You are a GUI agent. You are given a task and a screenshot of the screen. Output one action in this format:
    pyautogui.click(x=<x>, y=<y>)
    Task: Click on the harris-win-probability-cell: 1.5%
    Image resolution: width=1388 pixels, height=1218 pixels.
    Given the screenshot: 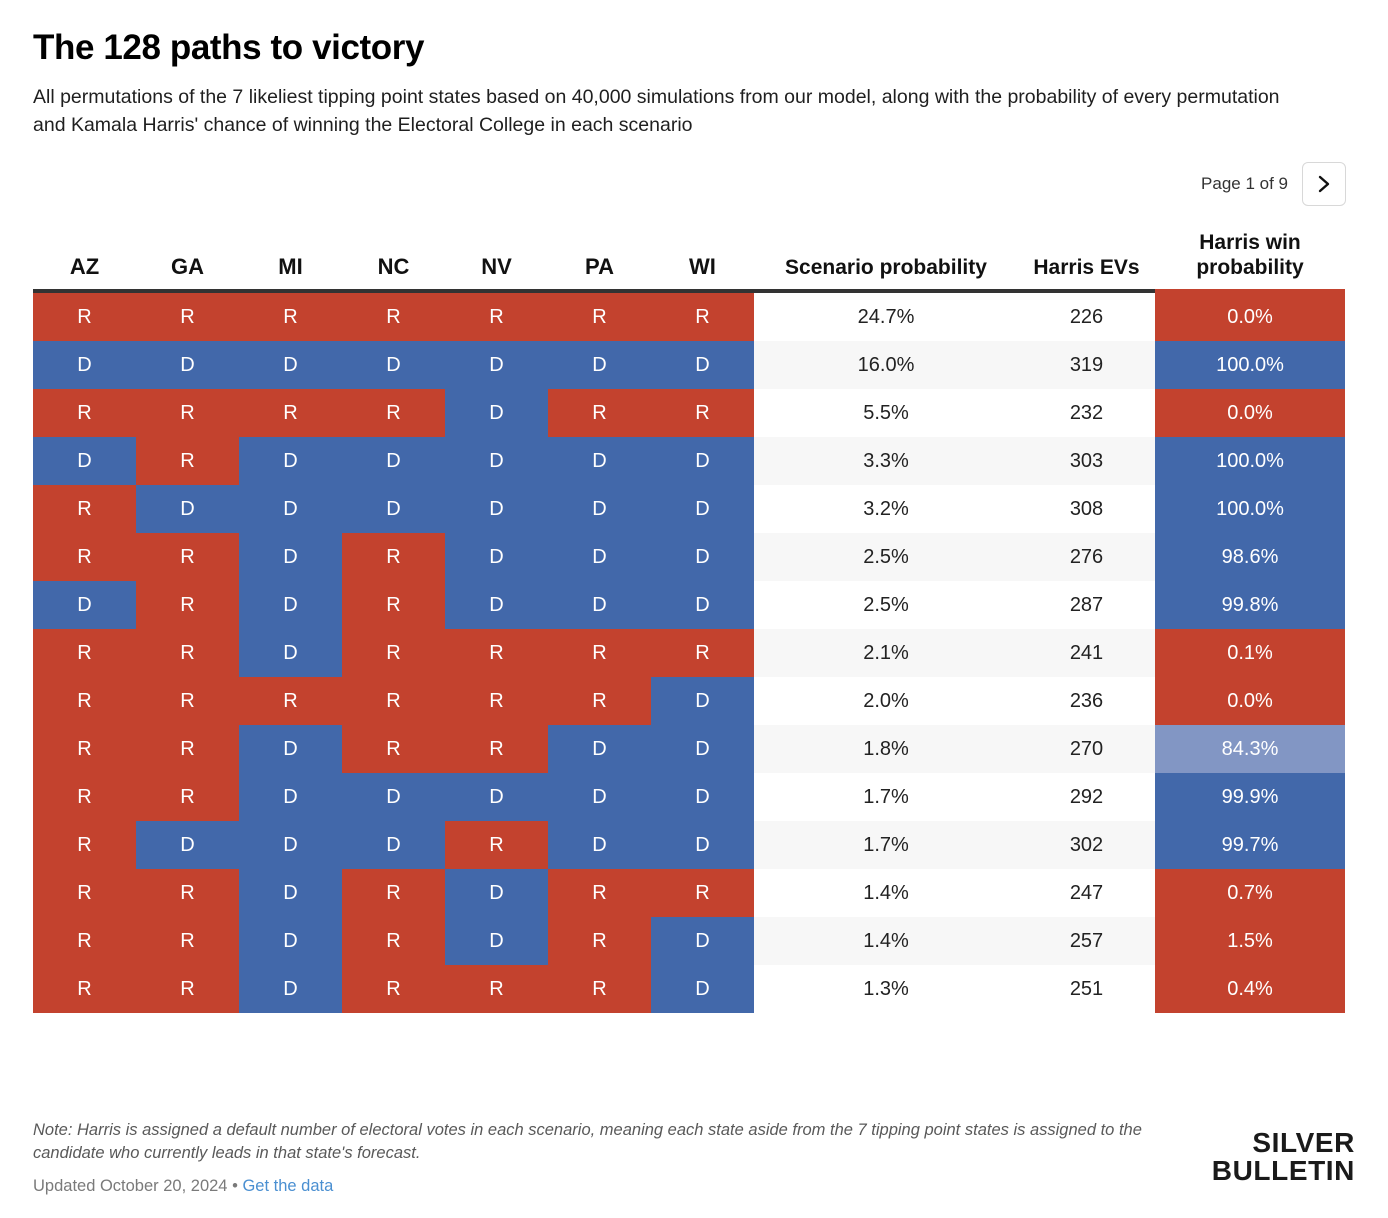 What is the action you would take?
    pyautogui.click(x=1250, y=941)
    